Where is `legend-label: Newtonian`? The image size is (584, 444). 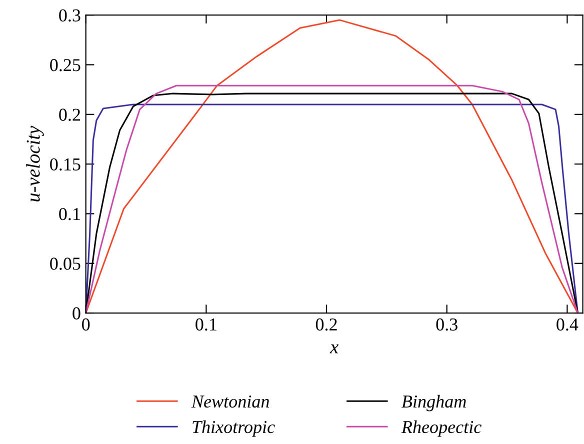 legend-label: Newtonian is located at coordinates (230, 401).